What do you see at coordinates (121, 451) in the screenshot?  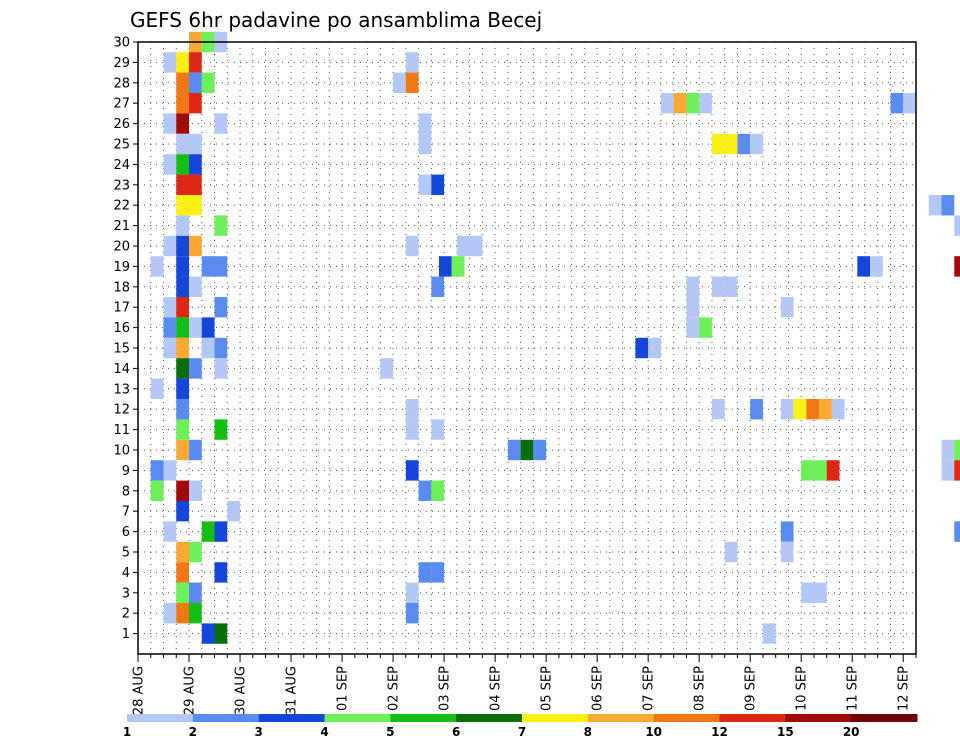 I see `y-tick-label: 10` at bounding box center [121, 451].